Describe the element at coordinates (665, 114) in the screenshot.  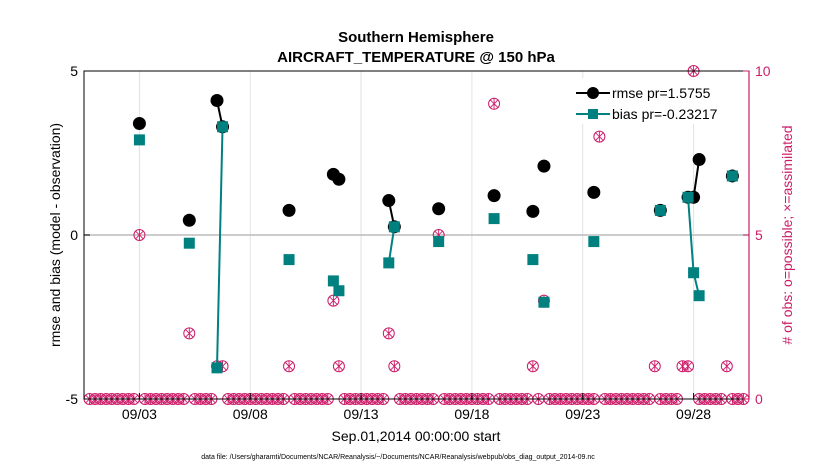
I see `legend-bias-label: bias pr=-0.23217` at that location.